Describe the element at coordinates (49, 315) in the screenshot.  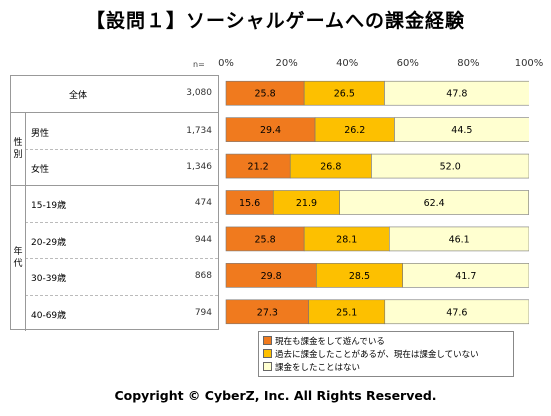
I see `category-label: 40-69歳` at that location.